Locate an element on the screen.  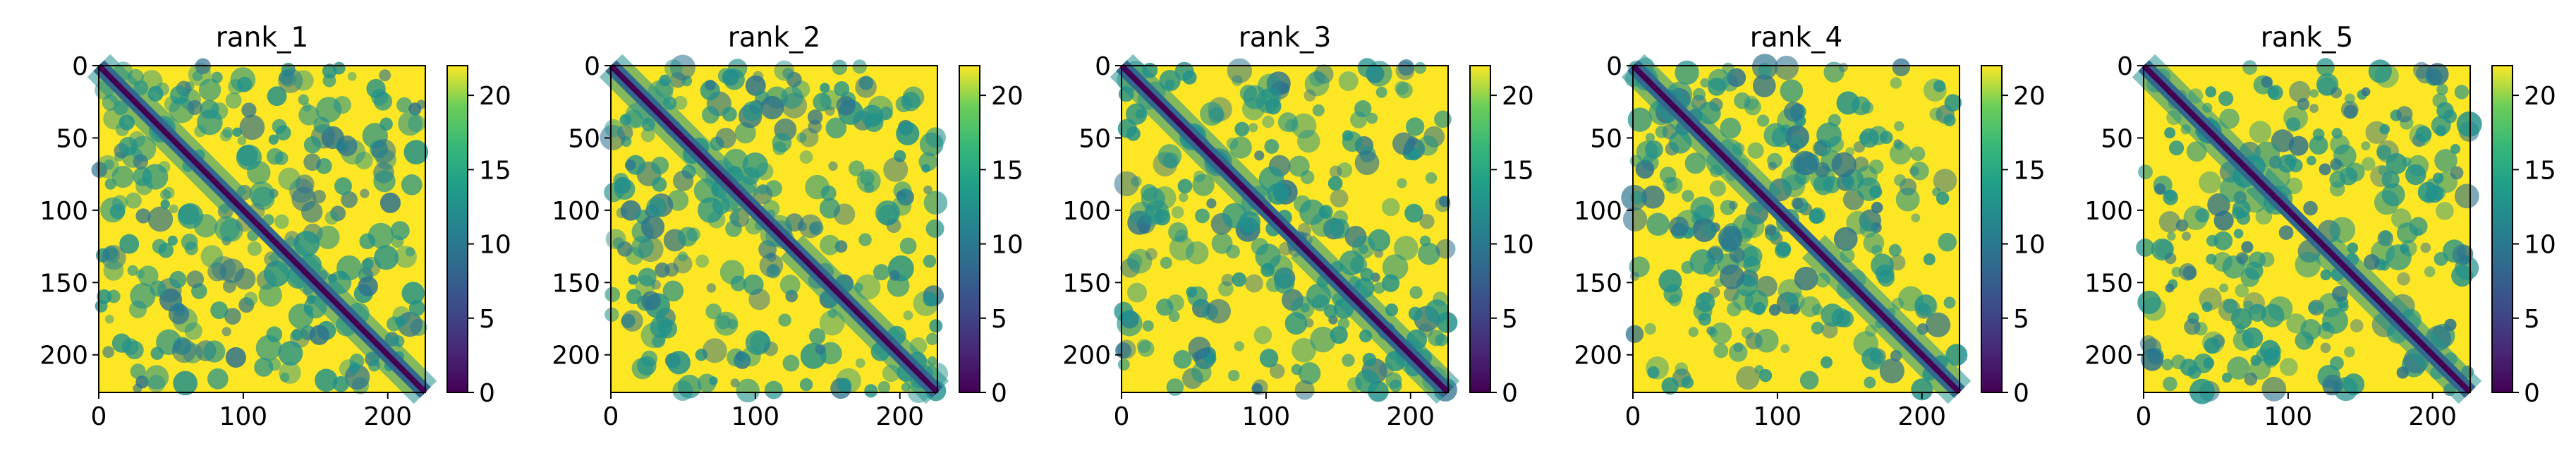
colorbar is located at coordinates (969, 229).